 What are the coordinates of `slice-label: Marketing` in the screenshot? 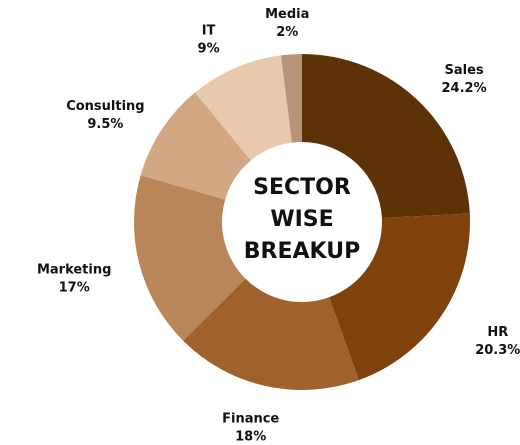 It's located at (74, 269).